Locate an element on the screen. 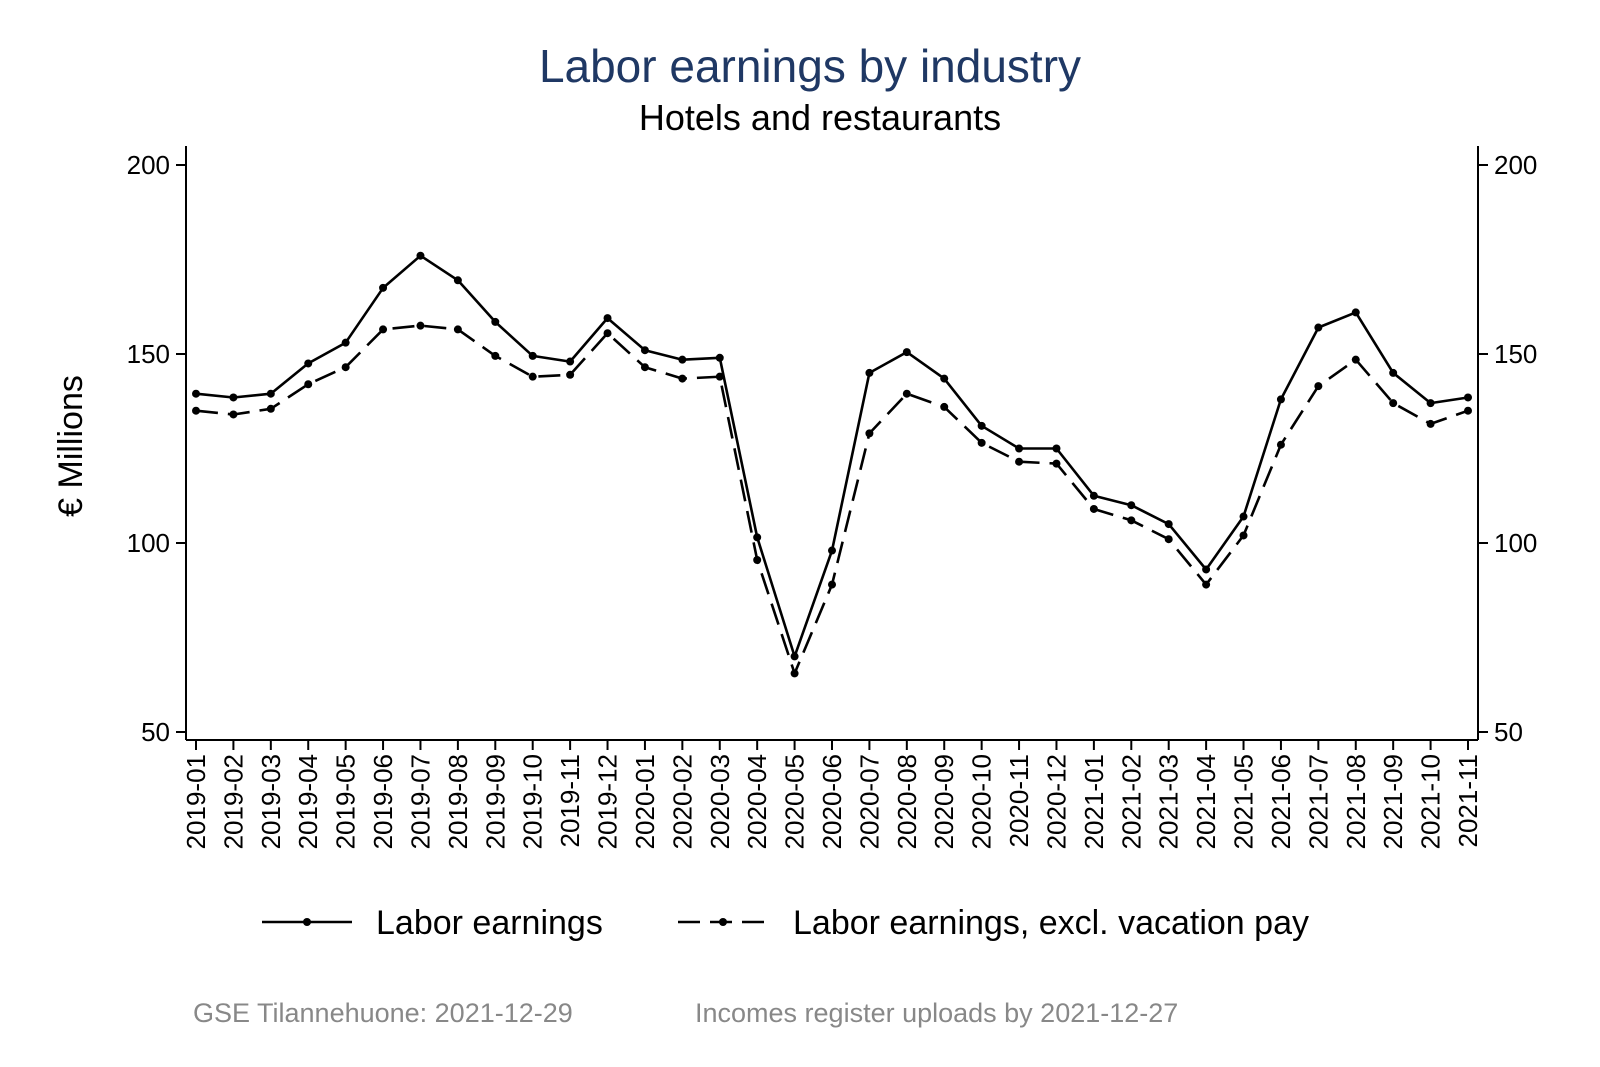 The height and width of the screenshot is (1067, 1600). x-tick-label: 2019-06 is located at coordinates (383, 801).